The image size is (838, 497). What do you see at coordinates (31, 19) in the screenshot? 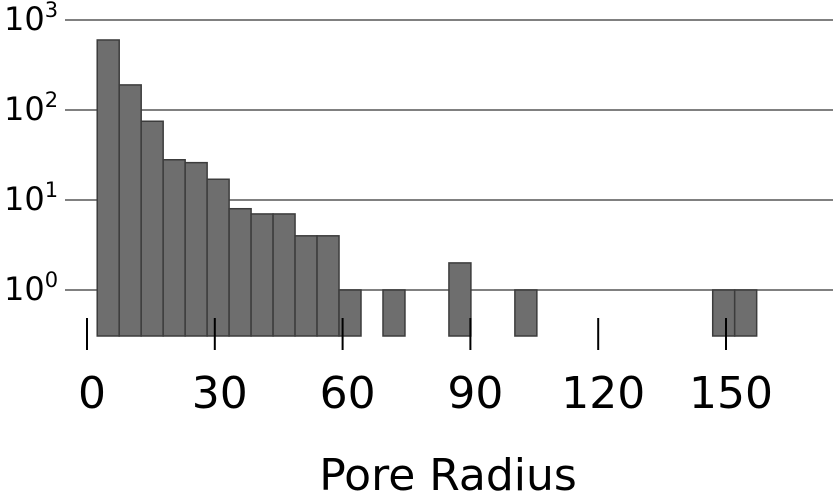
I see `y-tick-label-1e3: 10³` at bounding box center [31, 19].